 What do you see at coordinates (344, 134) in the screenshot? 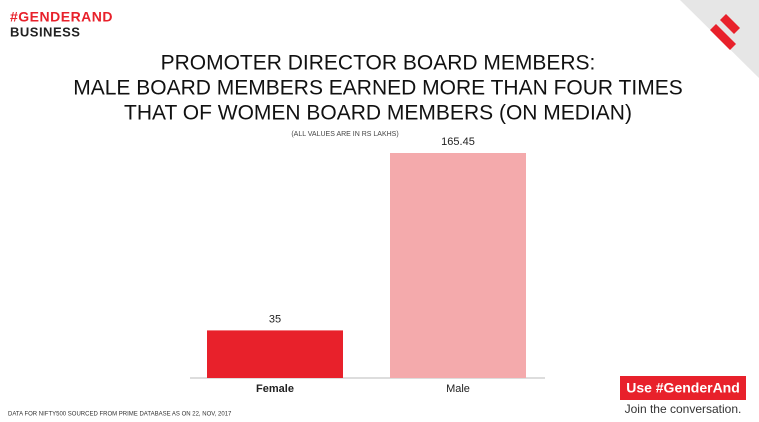
I see `chart-subtitle: (ALL VALUES ARE IN RS LAKHS)` at bounding box center [344, 134].